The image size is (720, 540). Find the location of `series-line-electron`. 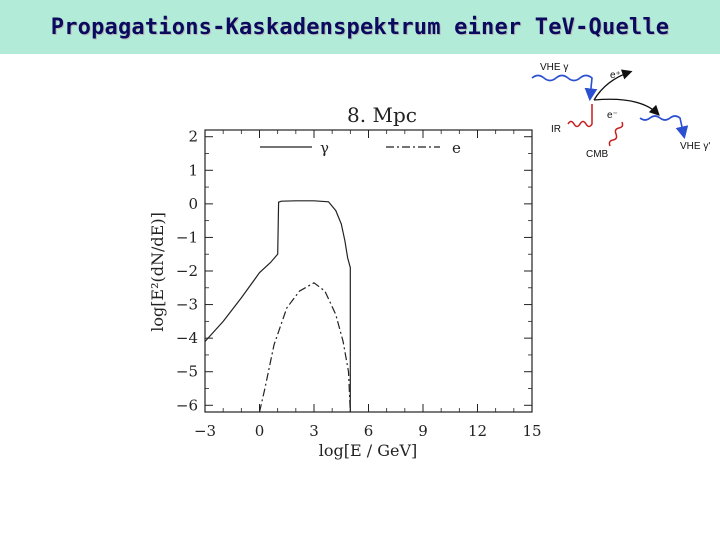

series-line-electron is located at coordinates (304, 347).